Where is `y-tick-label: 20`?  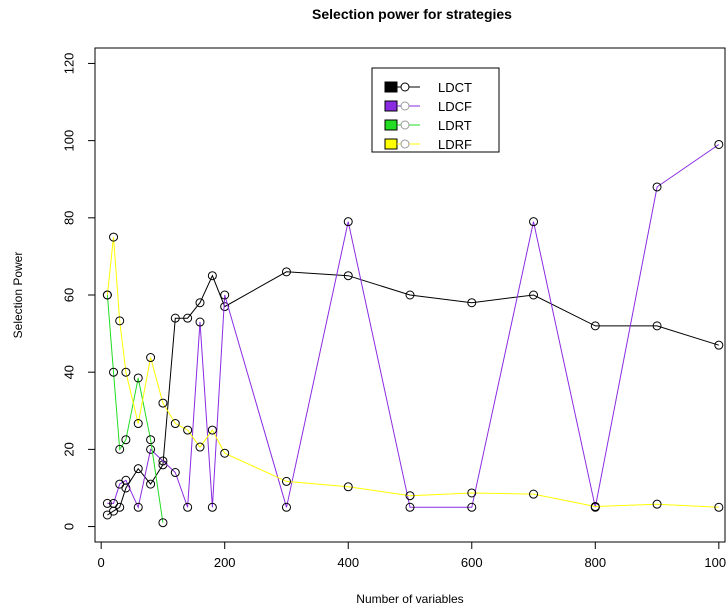 y-tick-label: 20 is located at coordinates (69, 449).